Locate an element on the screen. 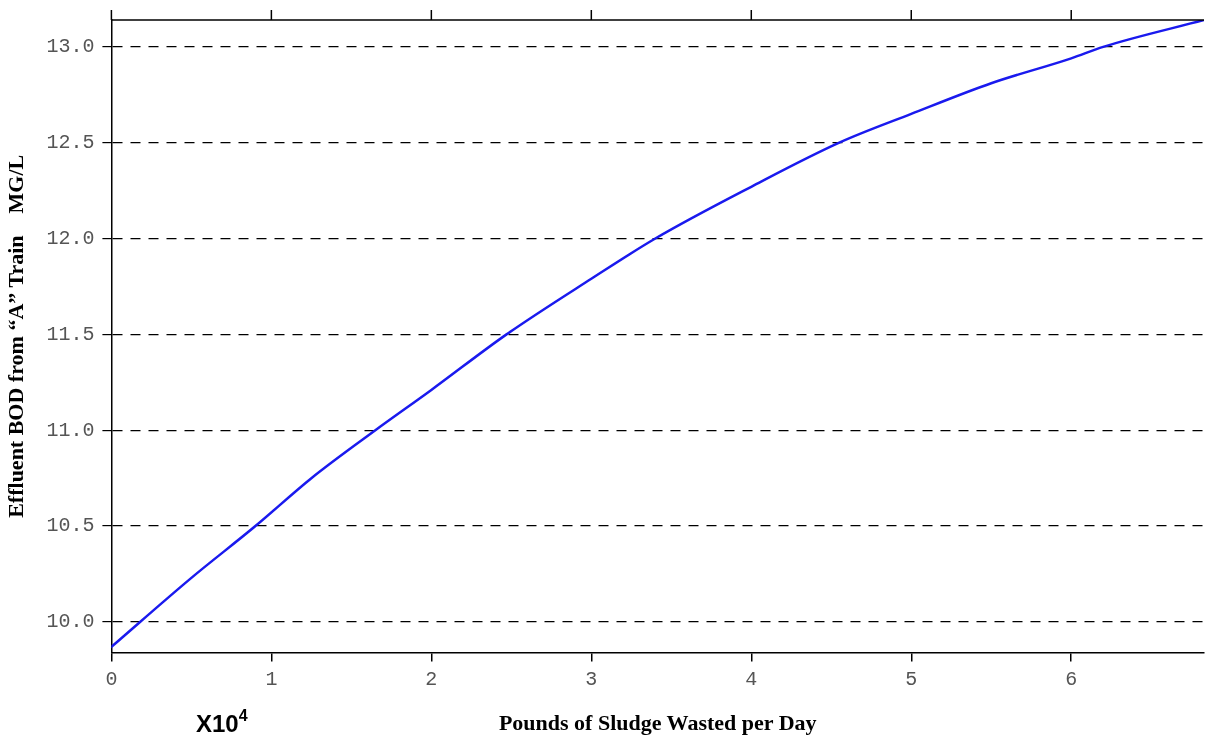  y-tick-label: 11.5 is located at coordinates (70, 334).